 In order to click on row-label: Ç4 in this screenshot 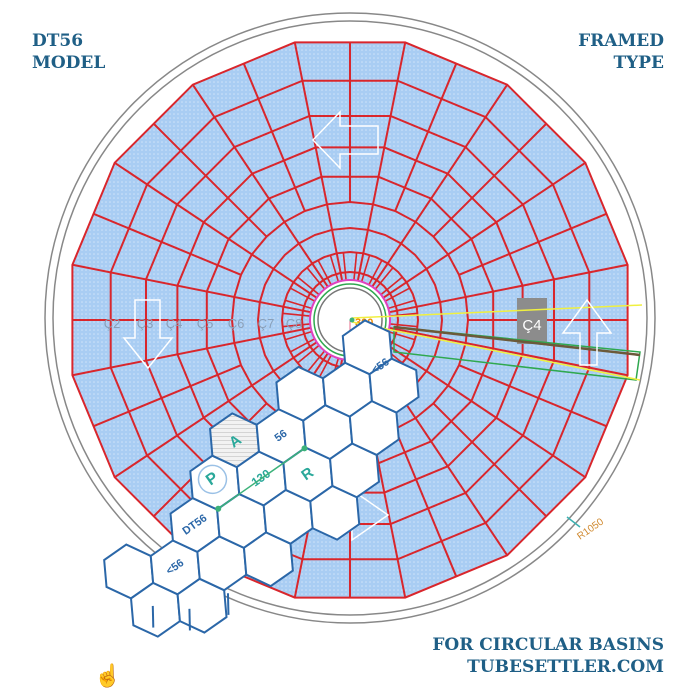, I will do `click(174, 323)`.